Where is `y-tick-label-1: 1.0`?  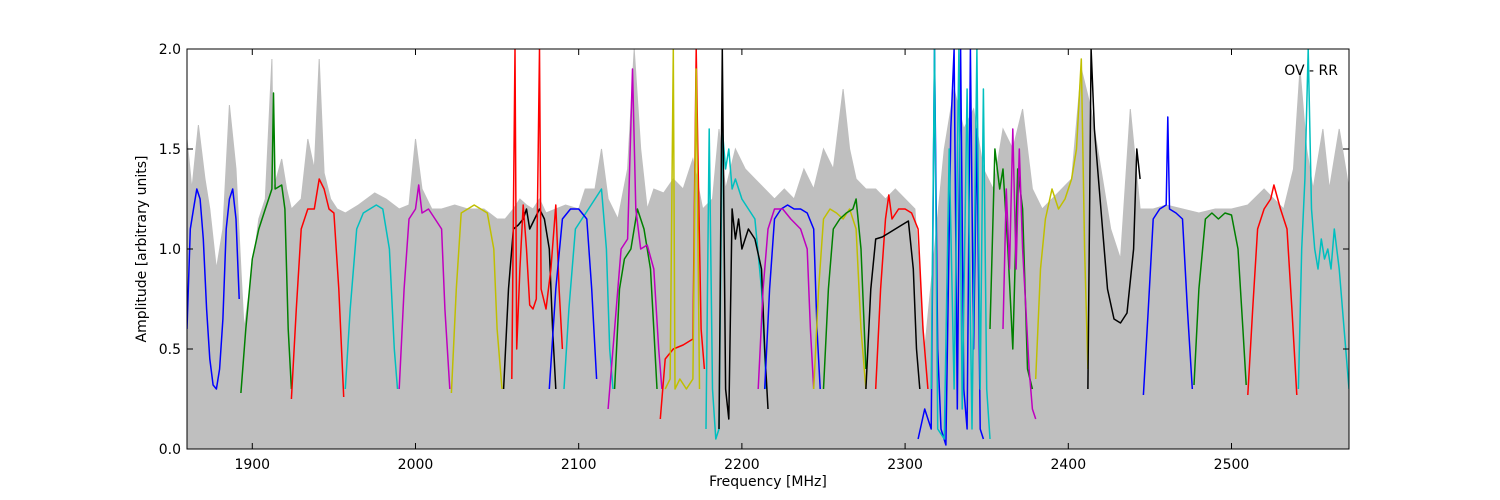 y-tick-label-1: 1.0 is located at coordinates (170, 250).